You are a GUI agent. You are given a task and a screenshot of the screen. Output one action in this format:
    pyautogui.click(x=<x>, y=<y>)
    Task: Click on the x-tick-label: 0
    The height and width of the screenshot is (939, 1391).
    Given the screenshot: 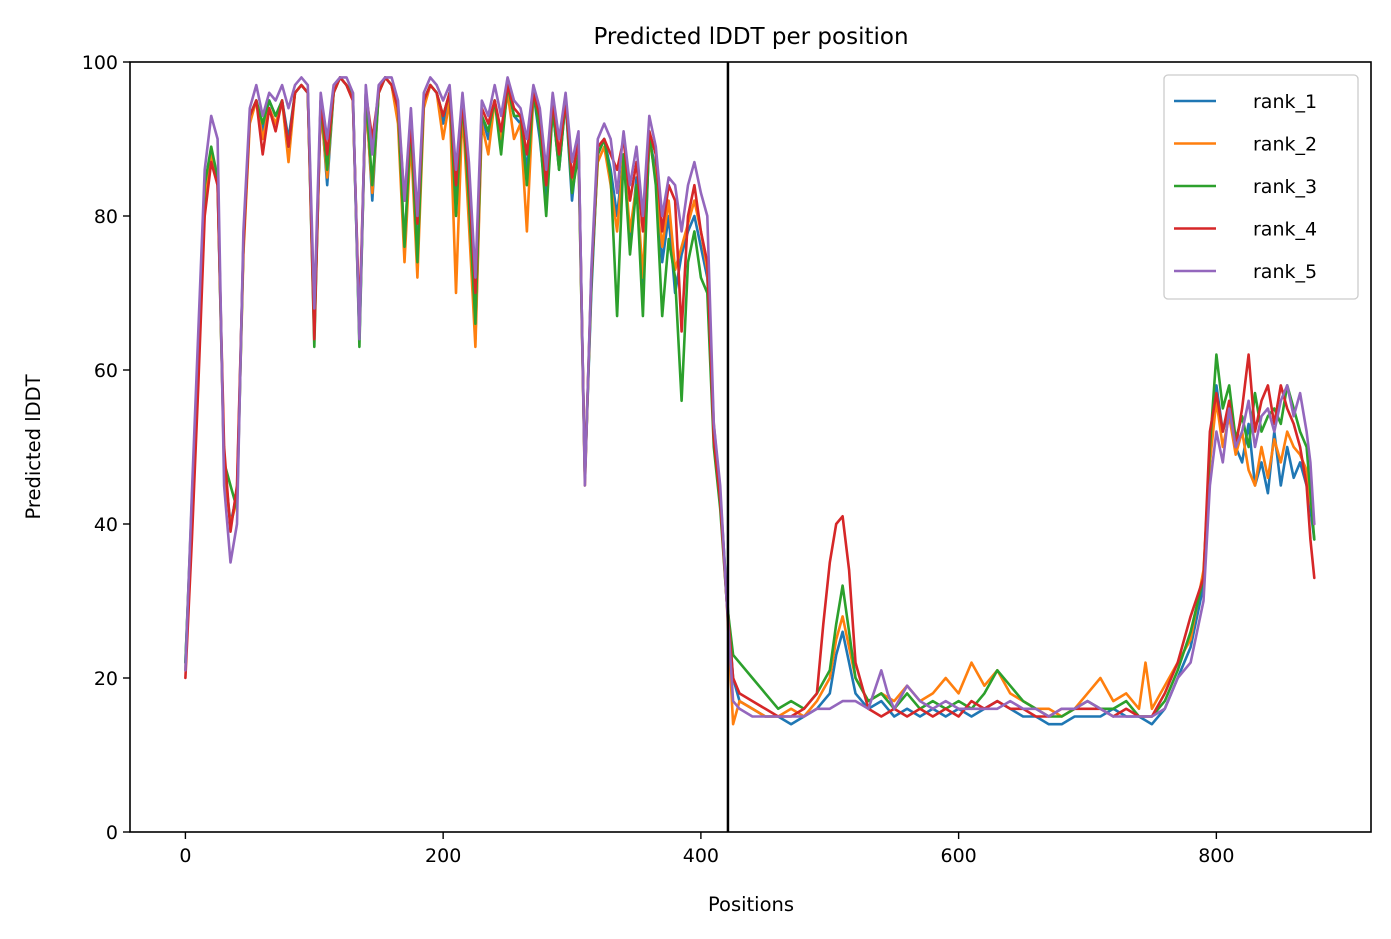 What is the action you would take?
    pyautogui.click(x=185, y=856)
    